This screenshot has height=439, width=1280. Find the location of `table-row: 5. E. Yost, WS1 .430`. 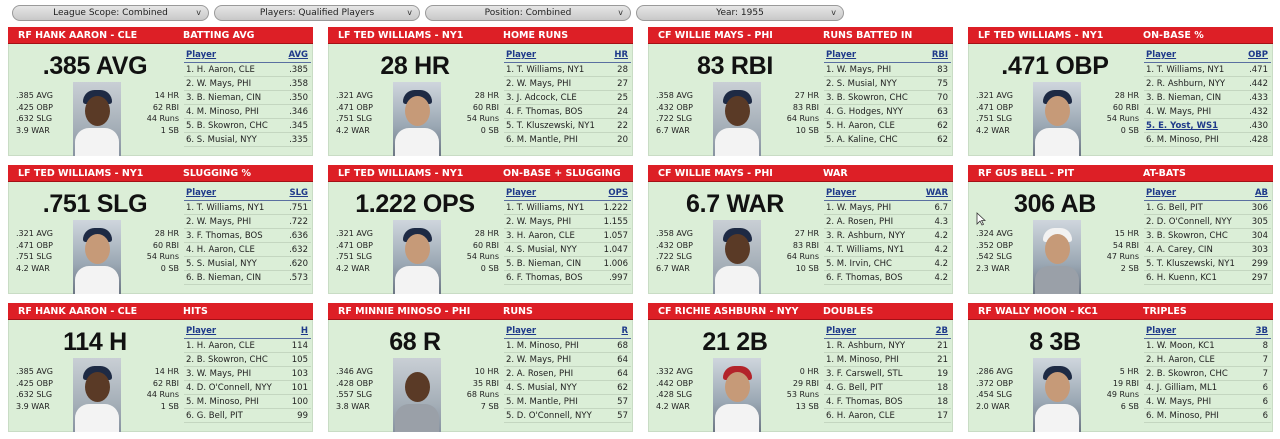

table-row: 5. E. Yost, WS1 .430 is located at coordinates (1207, 126).